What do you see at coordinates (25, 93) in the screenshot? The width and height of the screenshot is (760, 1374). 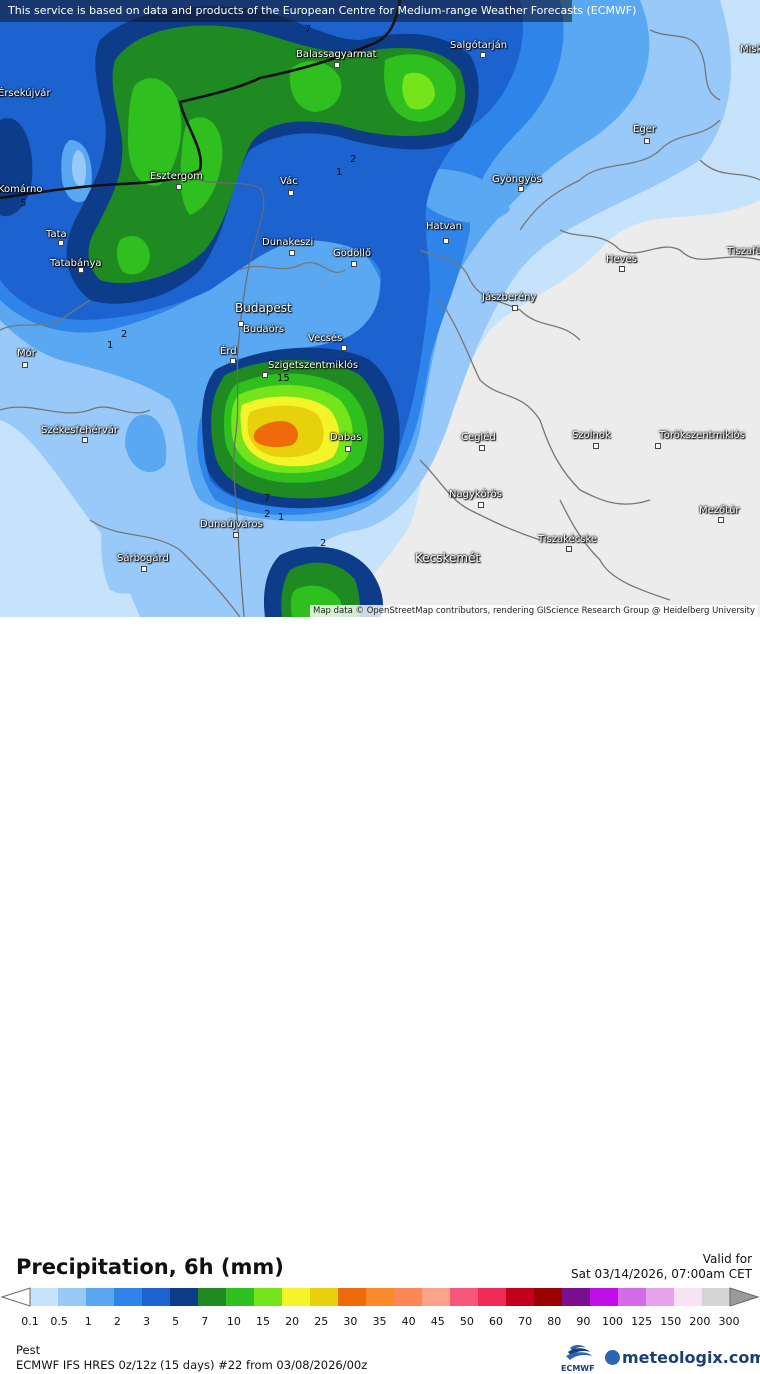 I see `city-label: Érsekújvár` at bounding box center [25, 93].